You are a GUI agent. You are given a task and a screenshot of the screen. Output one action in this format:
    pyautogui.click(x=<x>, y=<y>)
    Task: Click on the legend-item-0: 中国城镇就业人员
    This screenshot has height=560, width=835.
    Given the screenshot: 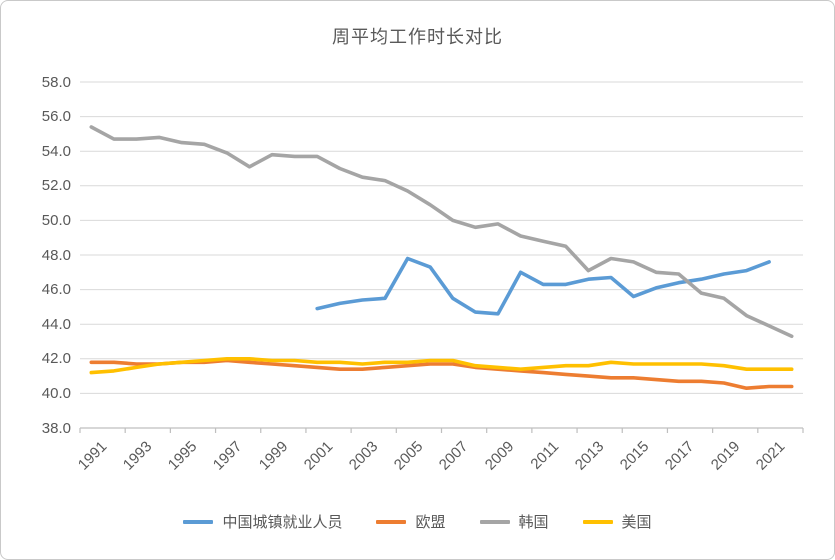 What is the action you would take?
    pyautogui.click(x=262, y=521)
    